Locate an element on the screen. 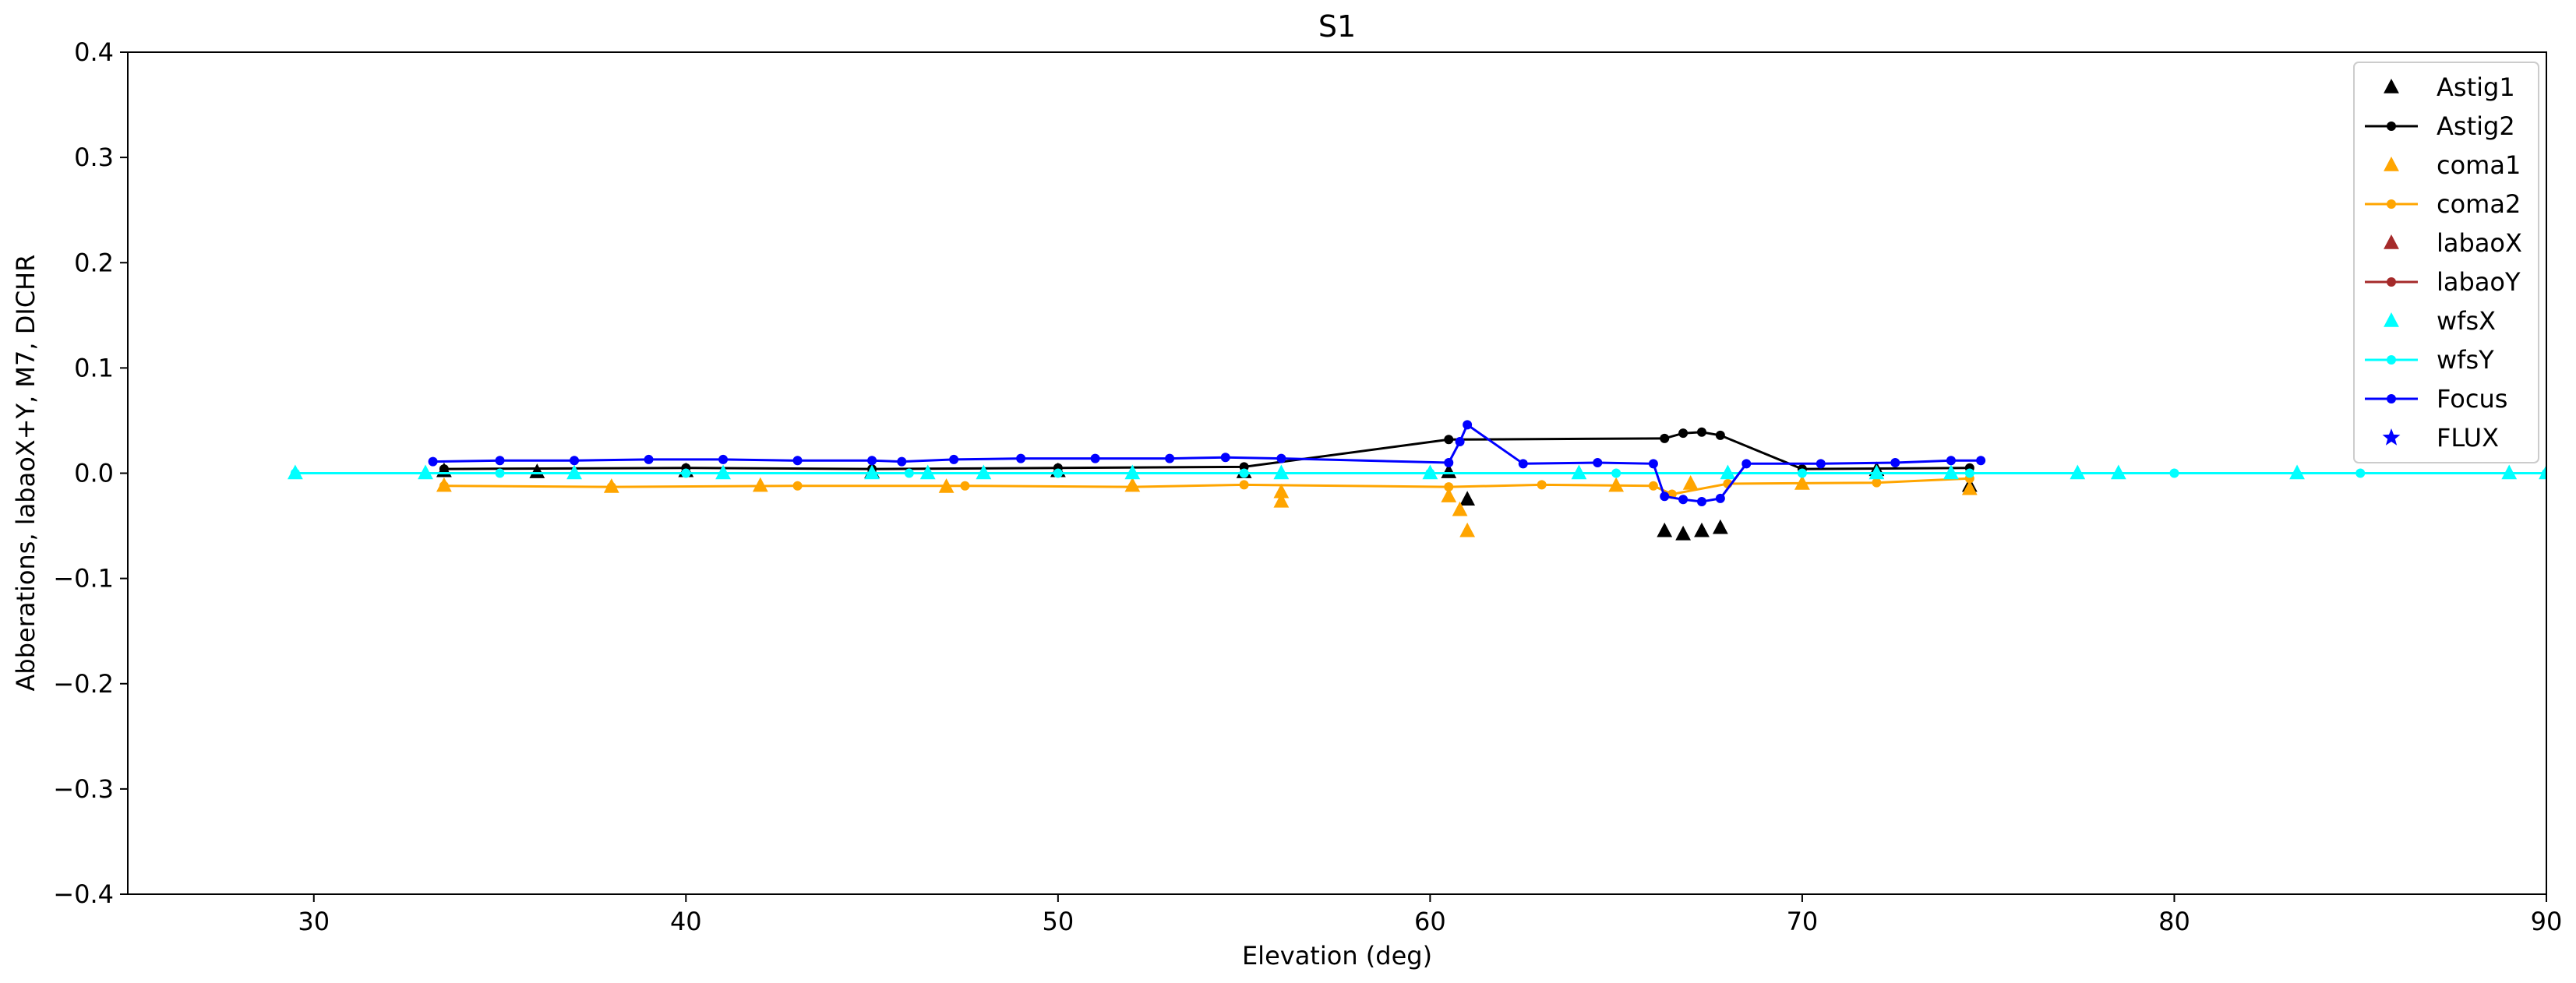 The height and width of the screenshot is (983, 2576). x-axis-label: Elevation (deg) is located at coordinates (1337, 956).